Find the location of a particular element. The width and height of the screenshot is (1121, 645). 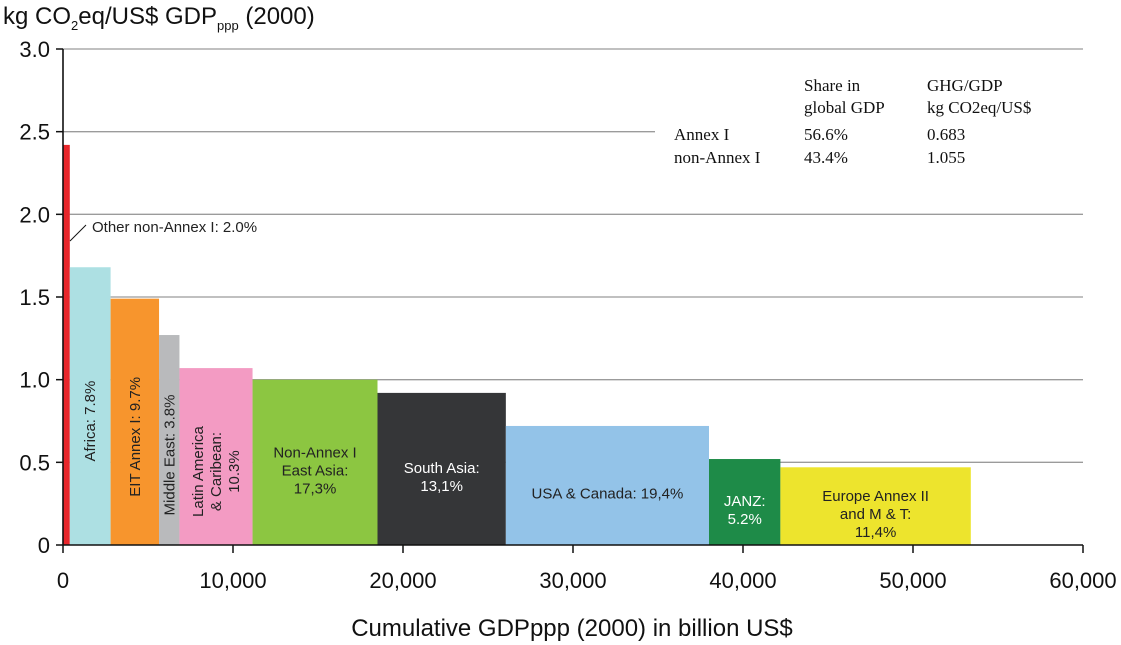

x-tick-label: 50,000 is located at coordinates (912, 580).